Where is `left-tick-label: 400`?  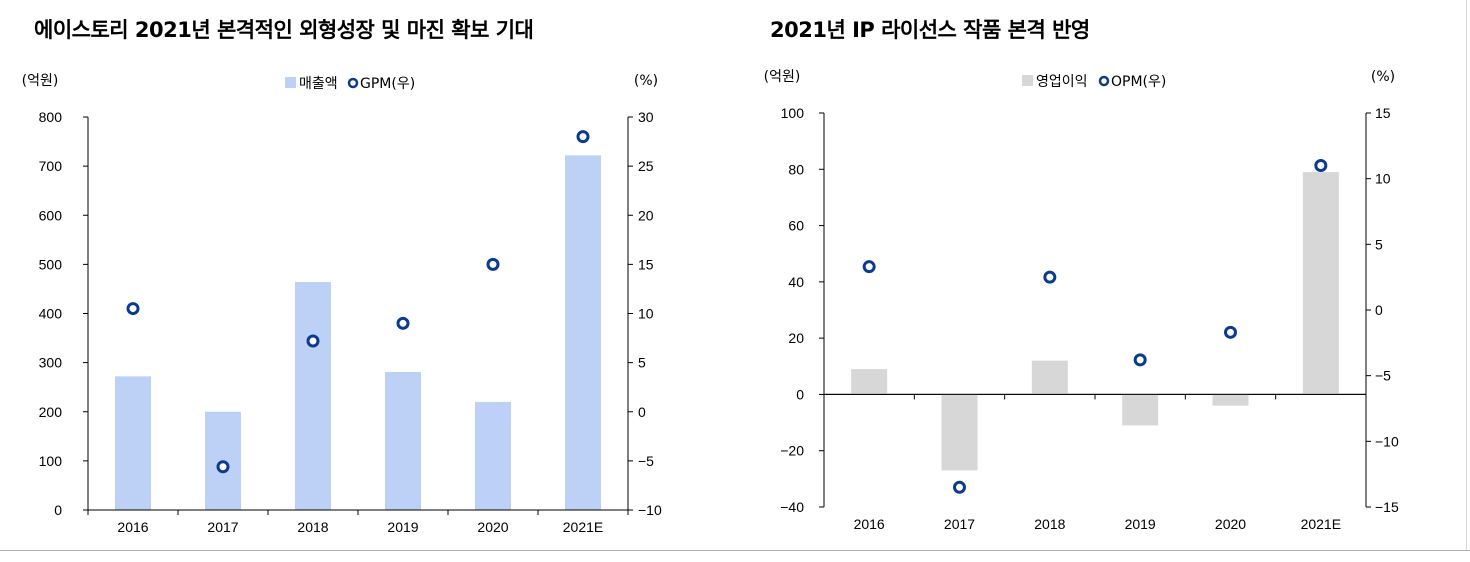 left-tick-label: 400 is located at coordinates (51, 314).